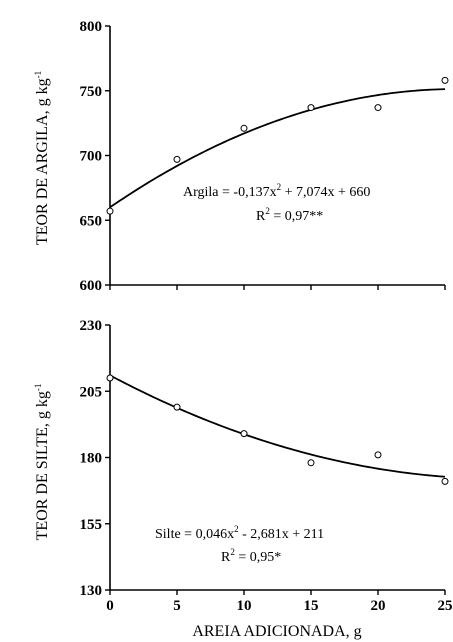 This screenshot has height=642, width=453. Describe the element at coordinates (91, 221) in the screenshot. I see `y-tick-label: 650` at that location.